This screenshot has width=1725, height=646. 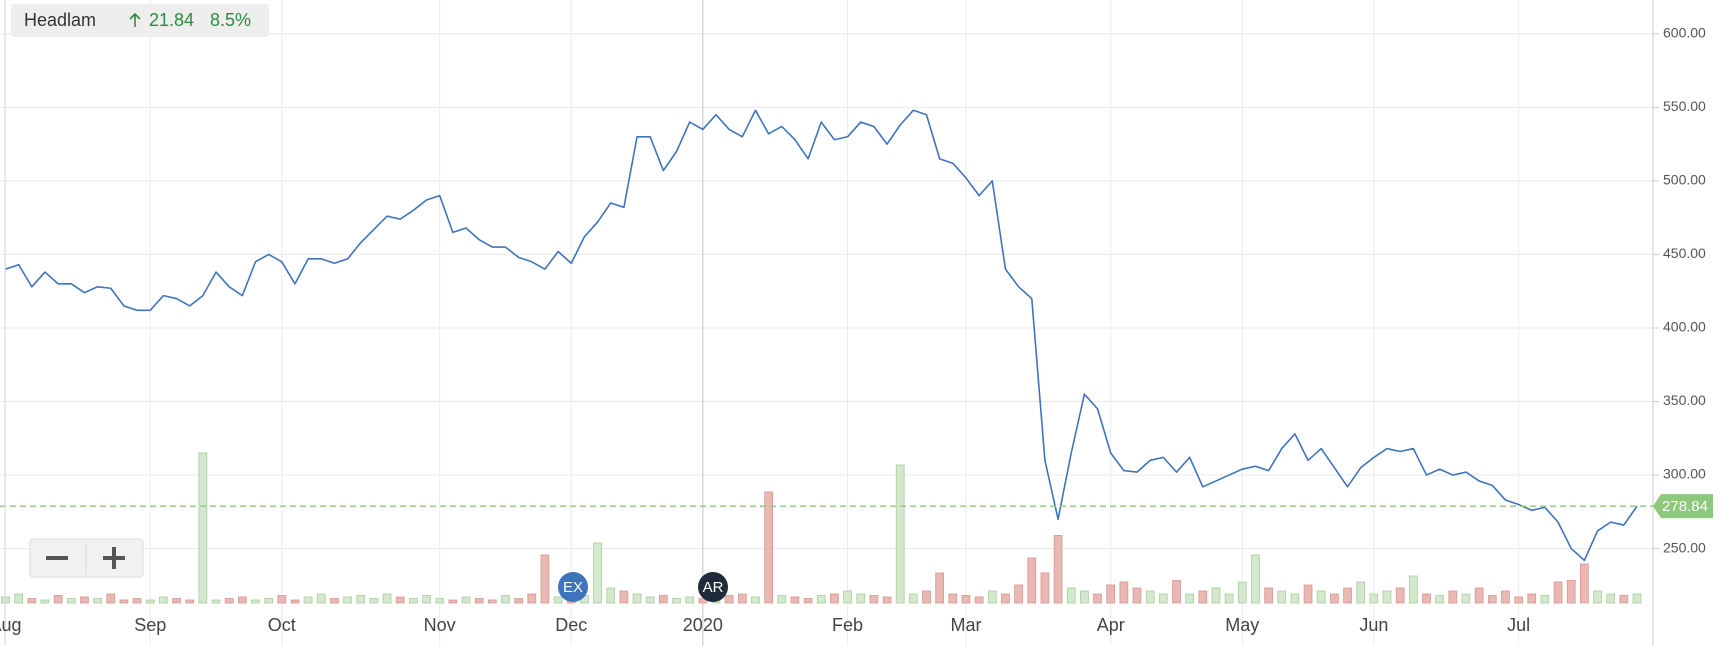 I want to click on y-tick-label: 350.00, so click(x=1684, y=400).